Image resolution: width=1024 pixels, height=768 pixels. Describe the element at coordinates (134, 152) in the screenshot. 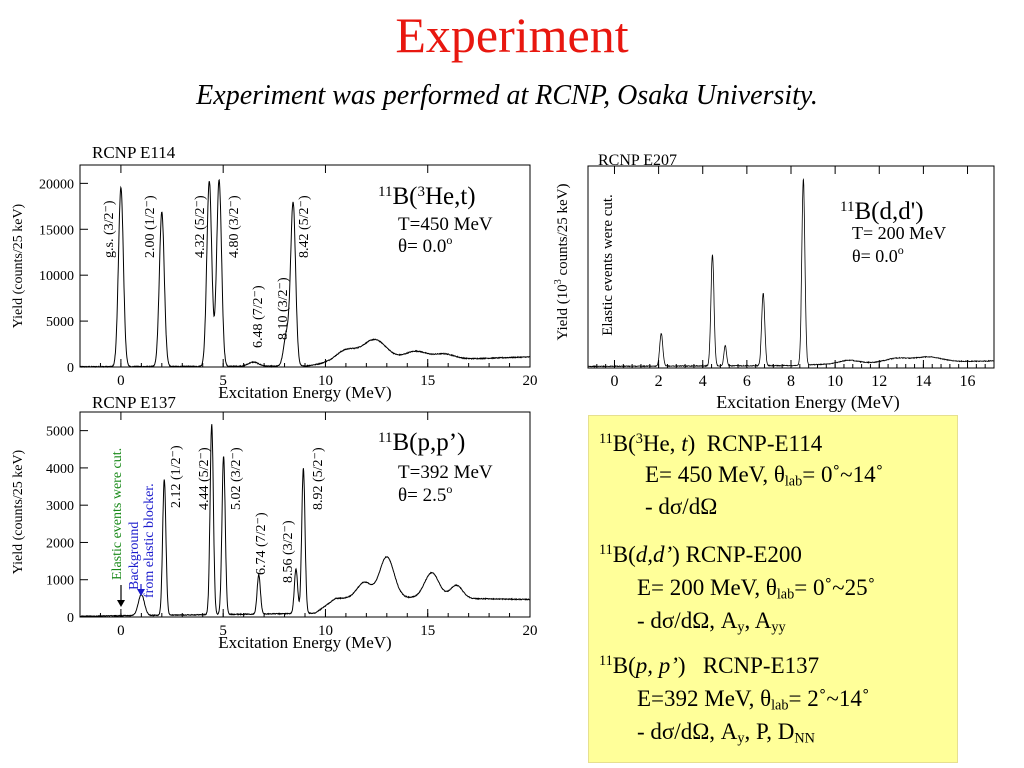

I see `chart-title: RCNP E114` at that location.